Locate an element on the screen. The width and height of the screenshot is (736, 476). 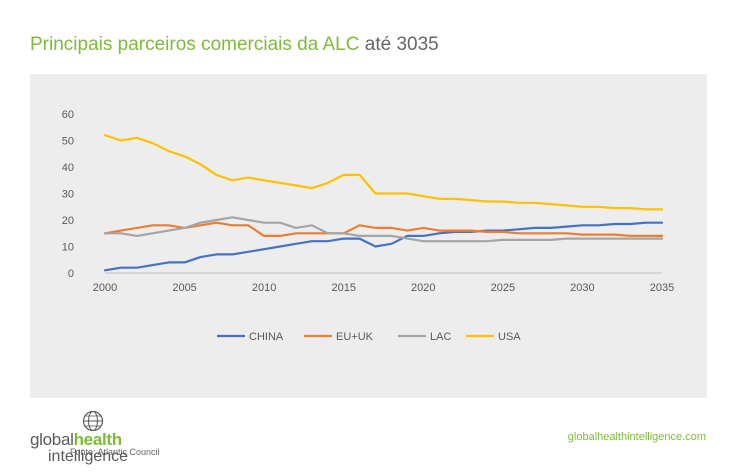
logo-word-health: health is located at coordinates (98, 439).